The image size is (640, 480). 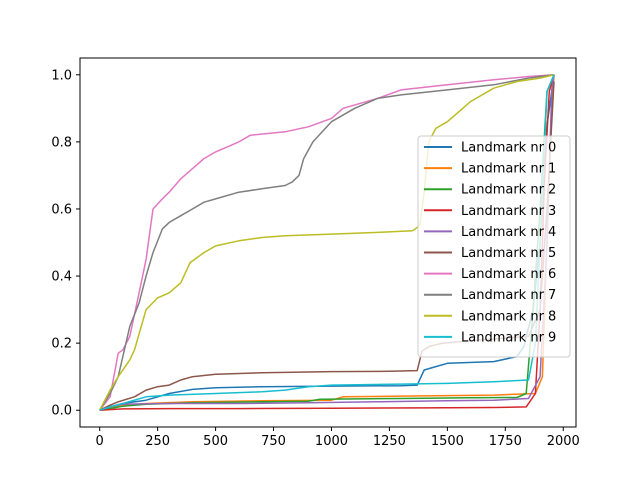 What do you see at coordinates (100, 441) in the screenshot?
I see `x-tick-label: 0` at bounding box center [100, 441].